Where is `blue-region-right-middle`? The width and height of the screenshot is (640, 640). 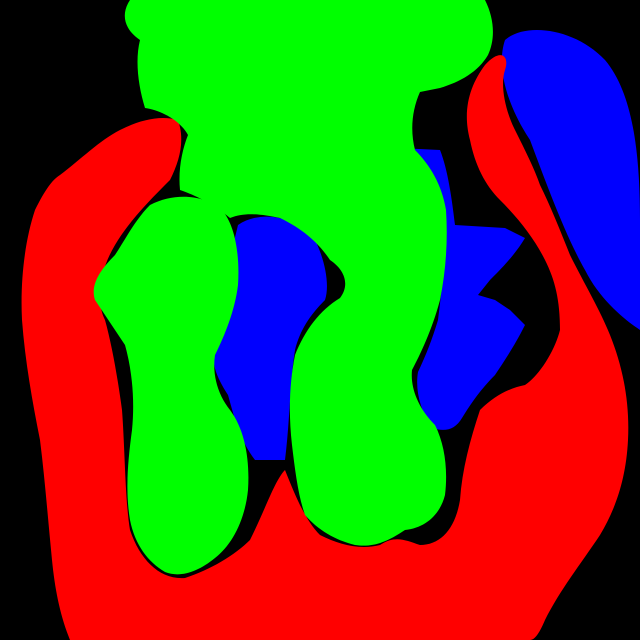
blue-region-right-middle is located at coordinates (461, 289).